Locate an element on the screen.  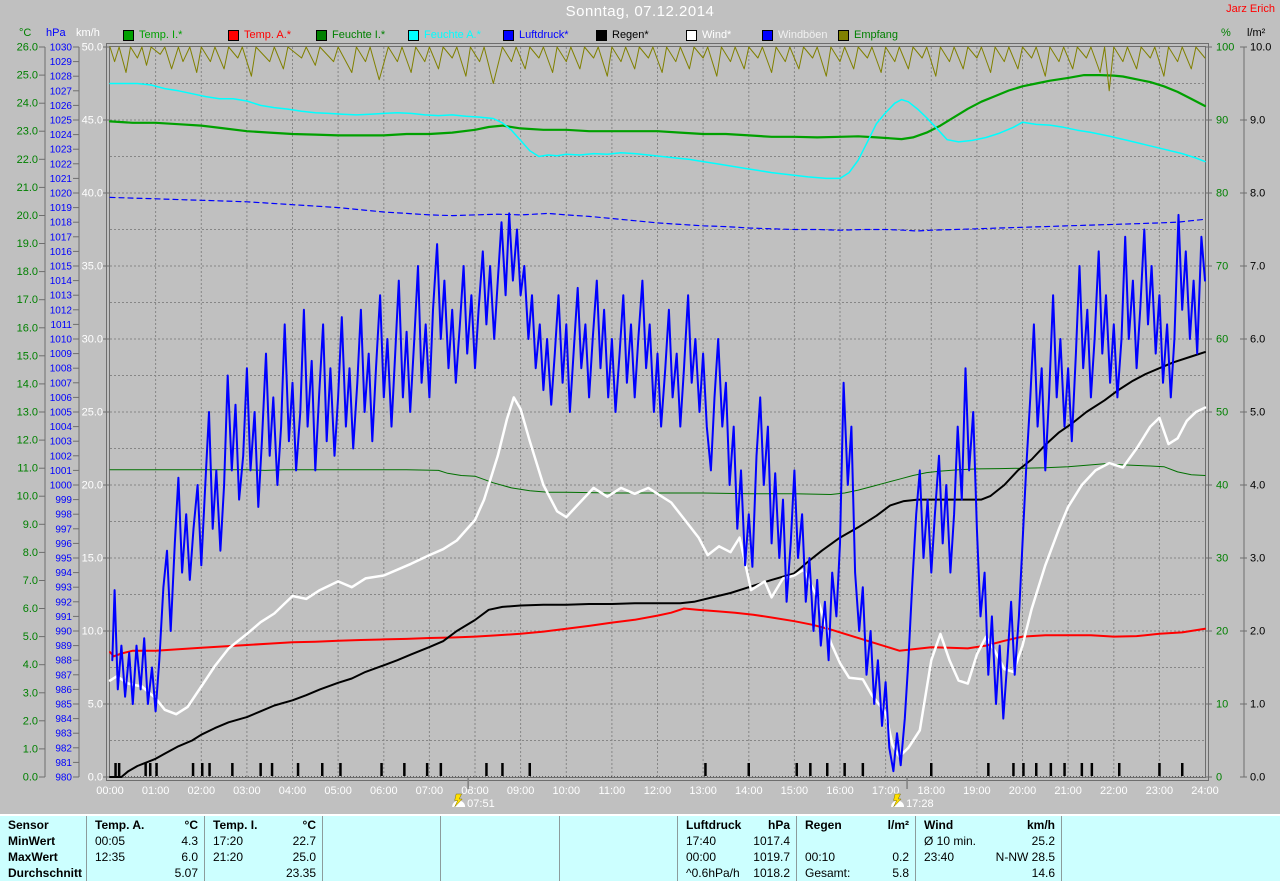
svg-text: 985 is located at coordinates (63, 705).